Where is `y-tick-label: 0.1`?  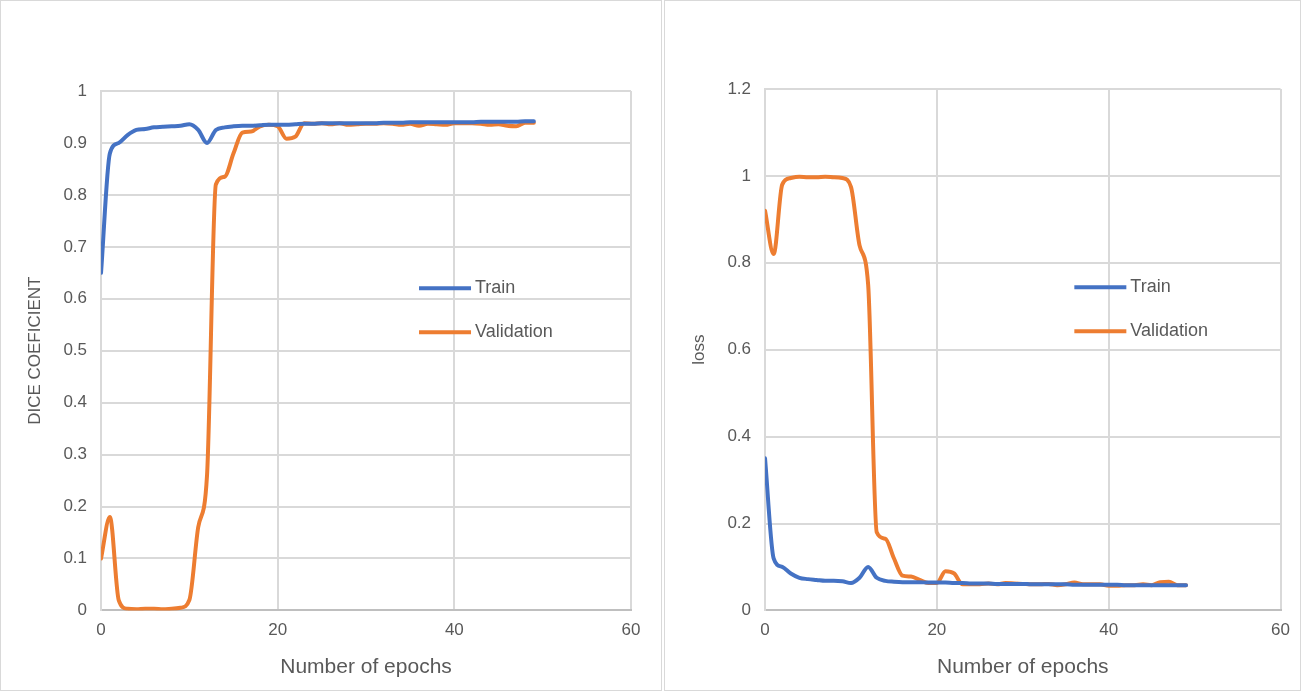 y-tick-label: 0.1 is located at coordinates (75, 558).